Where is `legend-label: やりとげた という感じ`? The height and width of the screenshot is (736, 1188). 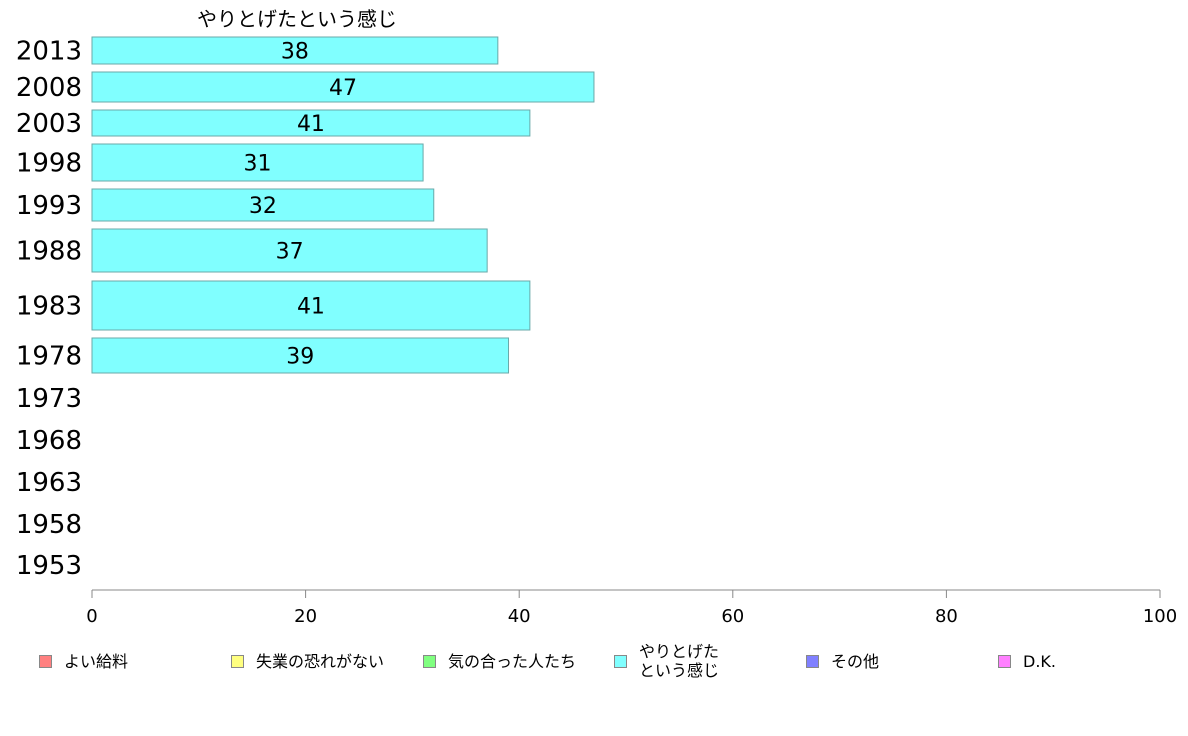
legend-label: やりとげた という感じ is located at coordinates (679, 661).